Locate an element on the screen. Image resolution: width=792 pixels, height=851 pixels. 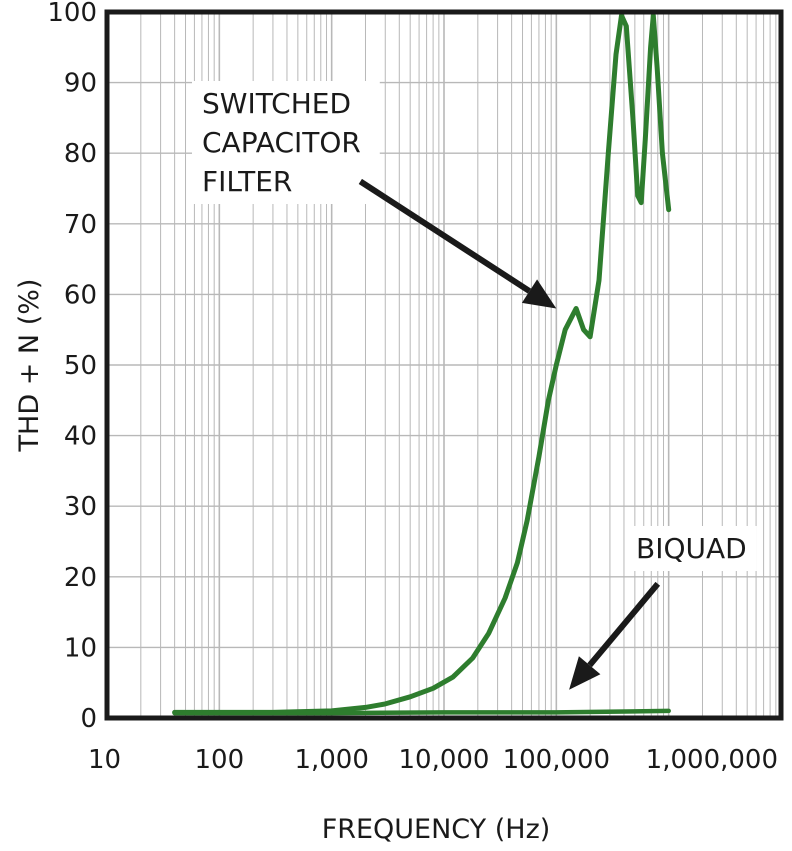
series-line-biquad is located at coordinates (421, 712).